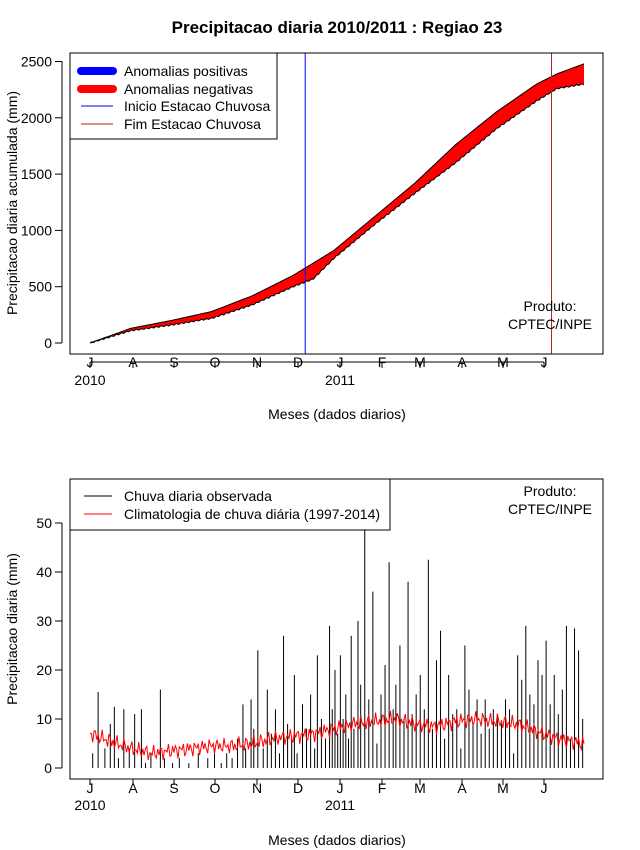 Image resolution: width=640 pixels, height=850 pixels. Describe the element at coordinates (186, 71) in the screenshot. I see `legend-positive-label: Anomalias positivas` at that location.